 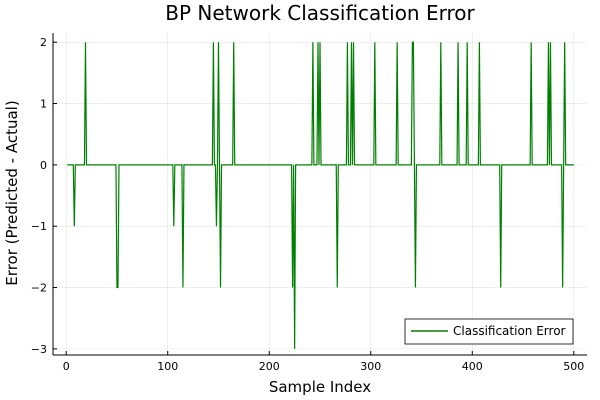 What do you see at coordinates (43, 42) in the screenshot?
I see `y-tick-label: 2` at bounding box center [43, 42].